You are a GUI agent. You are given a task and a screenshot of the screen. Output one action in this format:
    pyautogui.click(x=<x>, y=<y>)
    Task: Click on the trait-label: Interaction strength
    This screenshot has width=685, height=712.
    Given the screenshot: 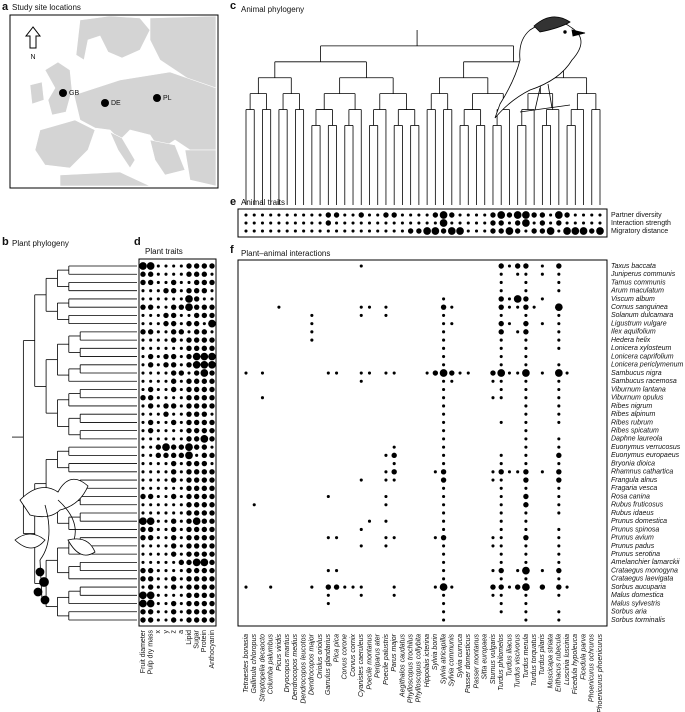 What is the action you would take?
    pyautogui.click(x=641, y=223)
    